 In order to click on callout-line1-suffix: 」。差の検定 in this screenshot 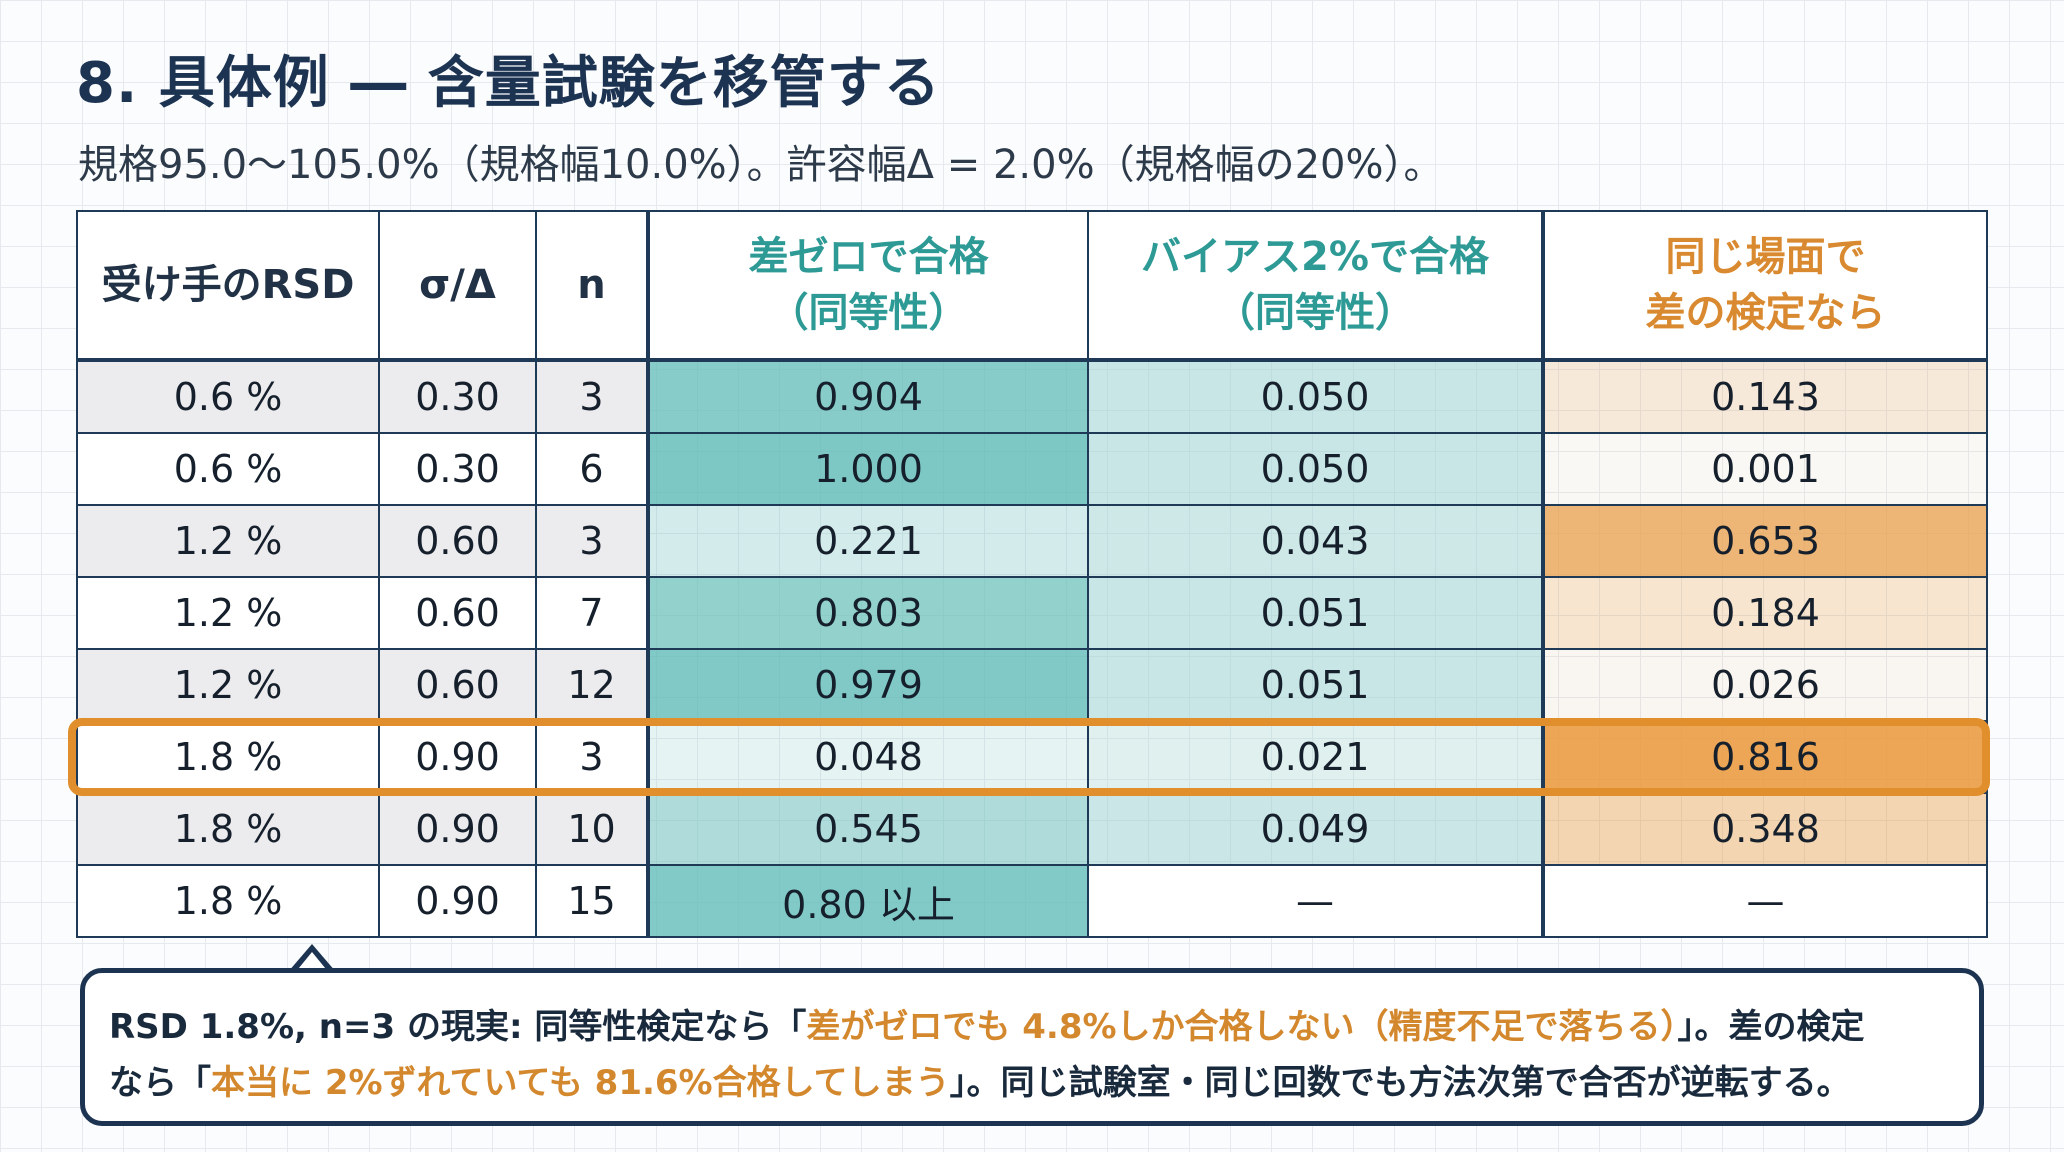, I will do `click(1771, 1027)`.